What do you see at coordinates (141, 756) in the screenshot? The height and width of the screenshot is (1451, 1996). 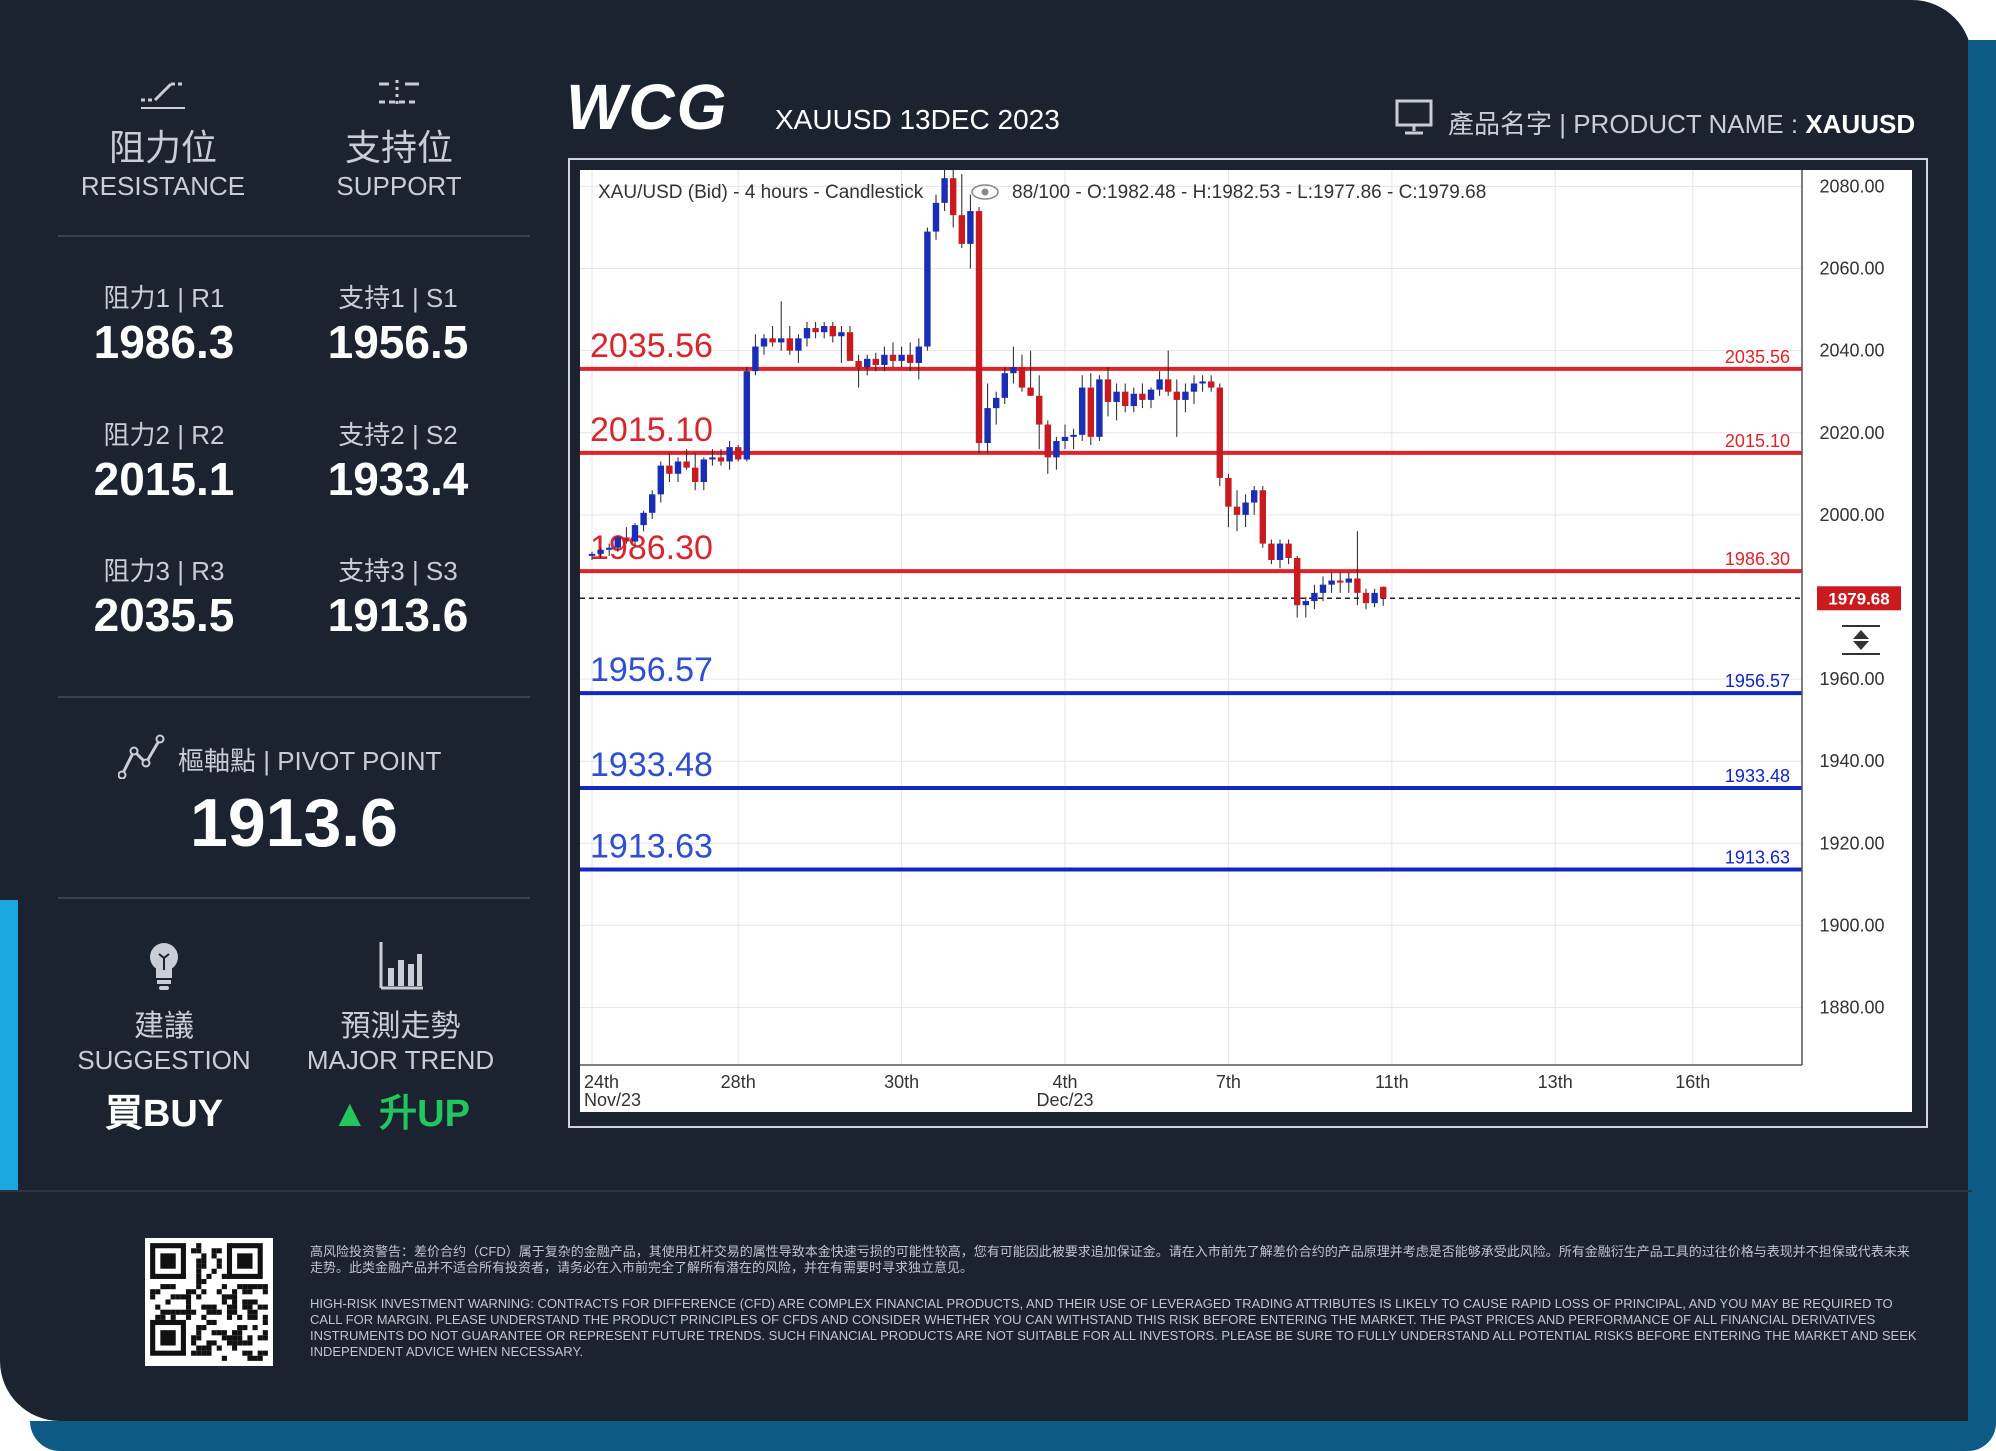 I see `pivot-chart-icon` at bounding box center [141, 756].